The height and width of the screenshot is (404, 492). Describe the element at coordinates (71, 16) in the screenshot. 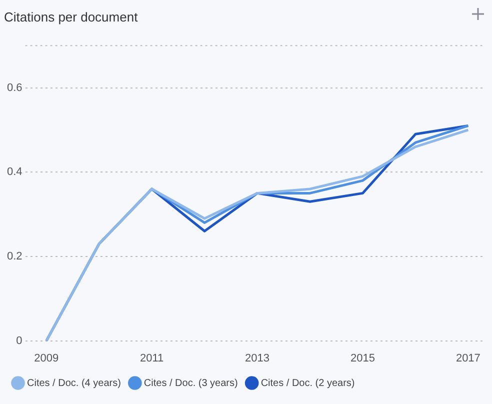

I see `chart-title: Citations per document` at that location.